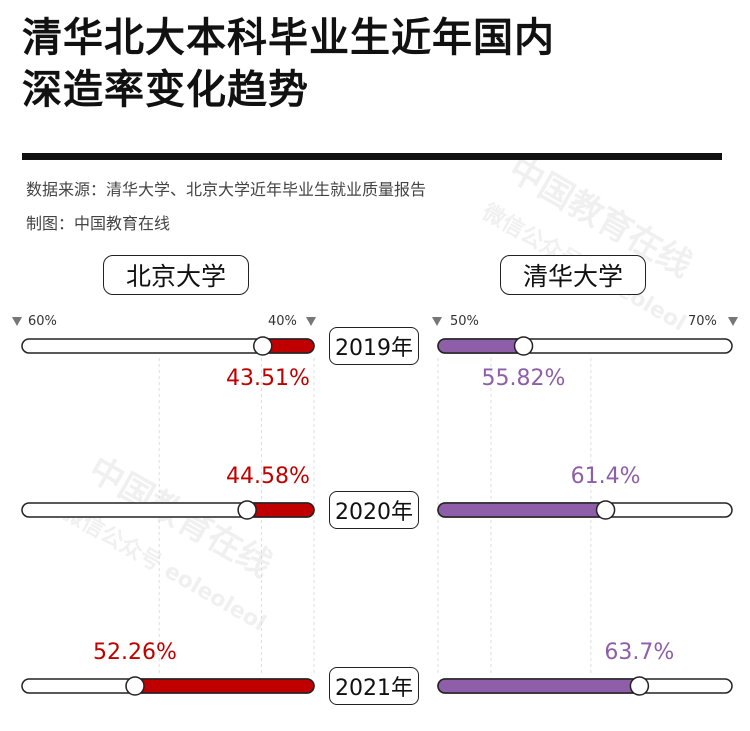 This screenshot has height=731, width=750. I want to click on chart-credit: 制图：中国教育在线, so click(98, 223).